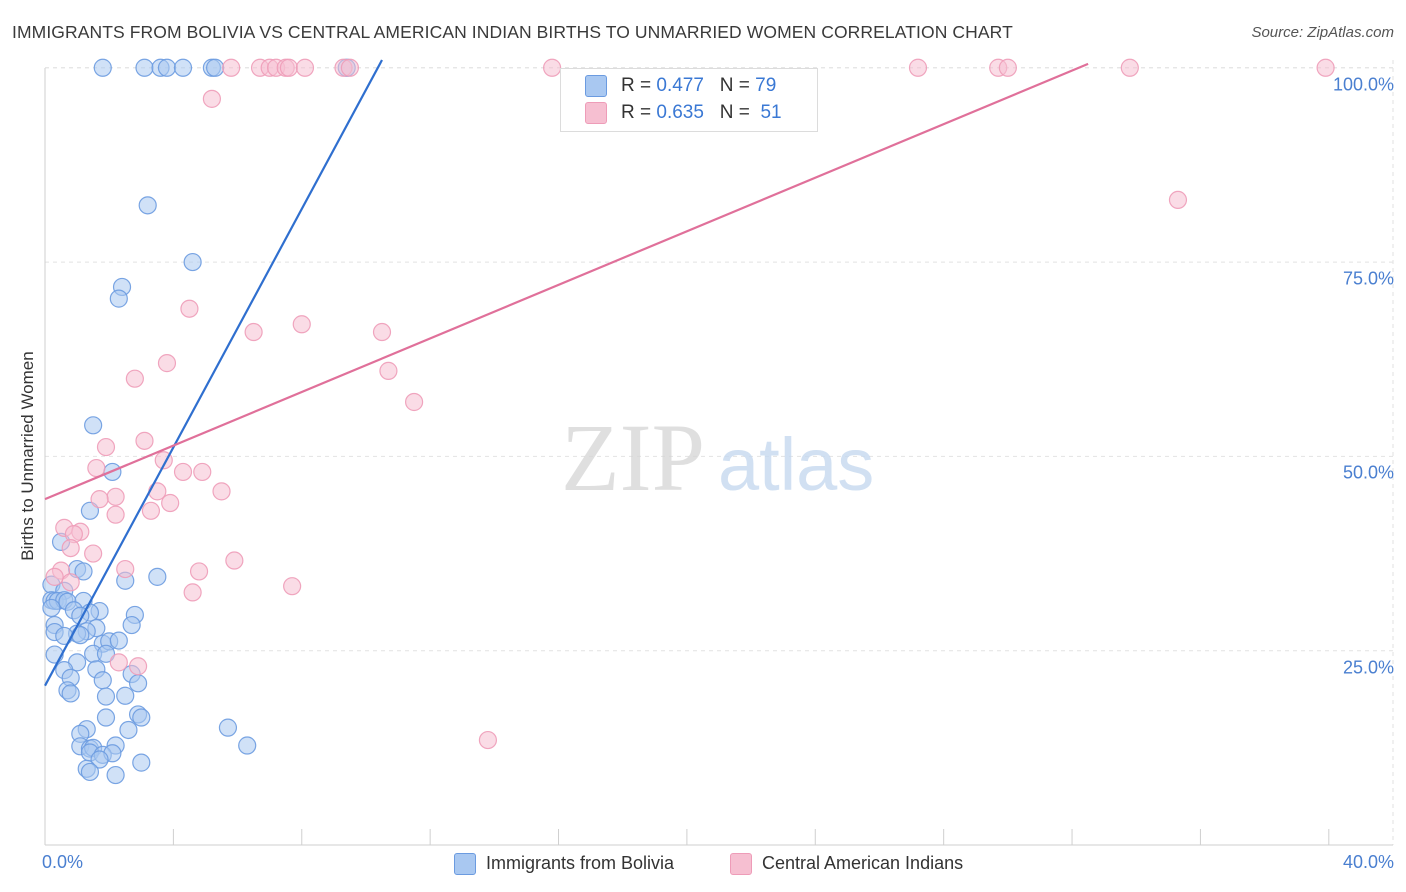 The width and height of the screenshot is (1406, 892). Describe the element at coordinates (1363, 84) in the screenshot. I see `y-tick-label: 100.0%` at that location.